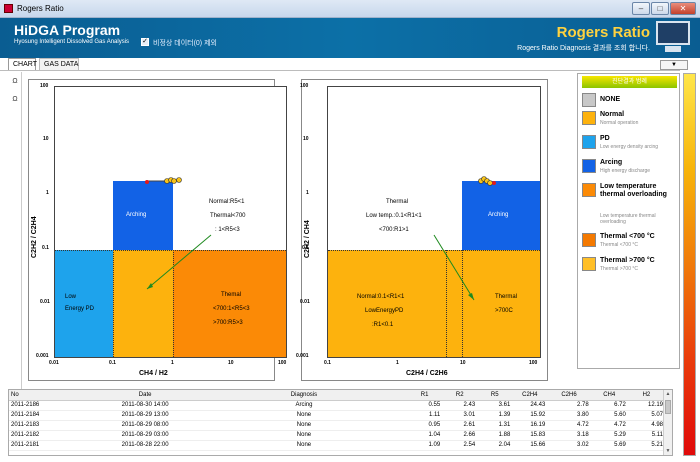 This screenshot has width=700, height=462. Describe the element at coordinates (530, 425) in the screenshot. I see `table-cell: 16.19` at that location.